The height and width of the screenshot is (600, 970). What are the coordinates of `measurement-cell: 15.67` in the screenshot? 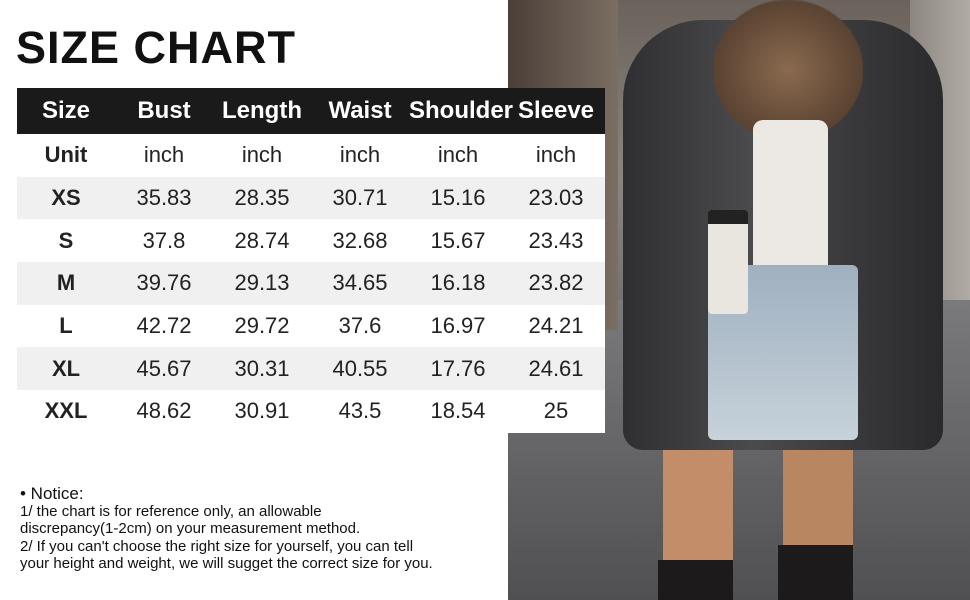 It's located at (458, 241).